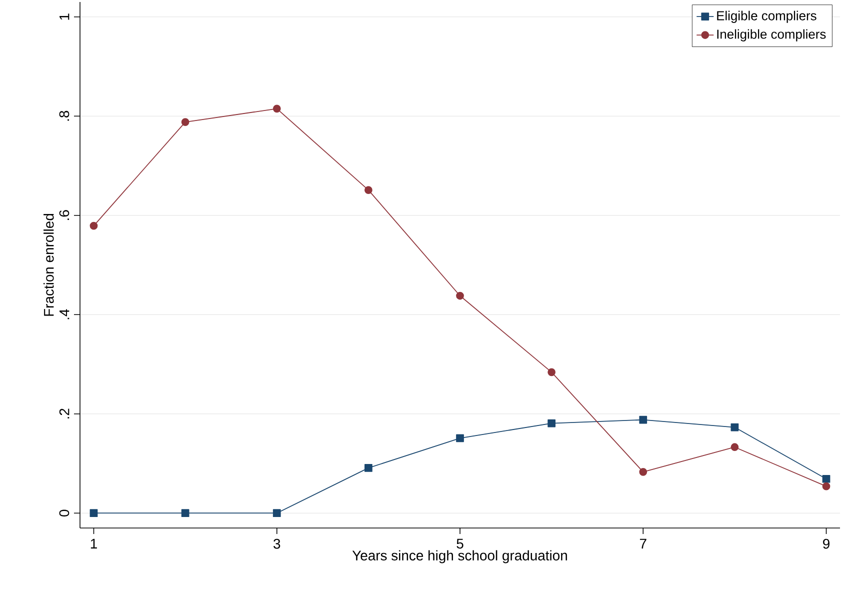 Image resolution: width=846 pixels, height=589 pixels. What do you see at coordinates (64, 215) in the screenshot?
I see `y-tick-label: .6` at bounding box center [64, 215].